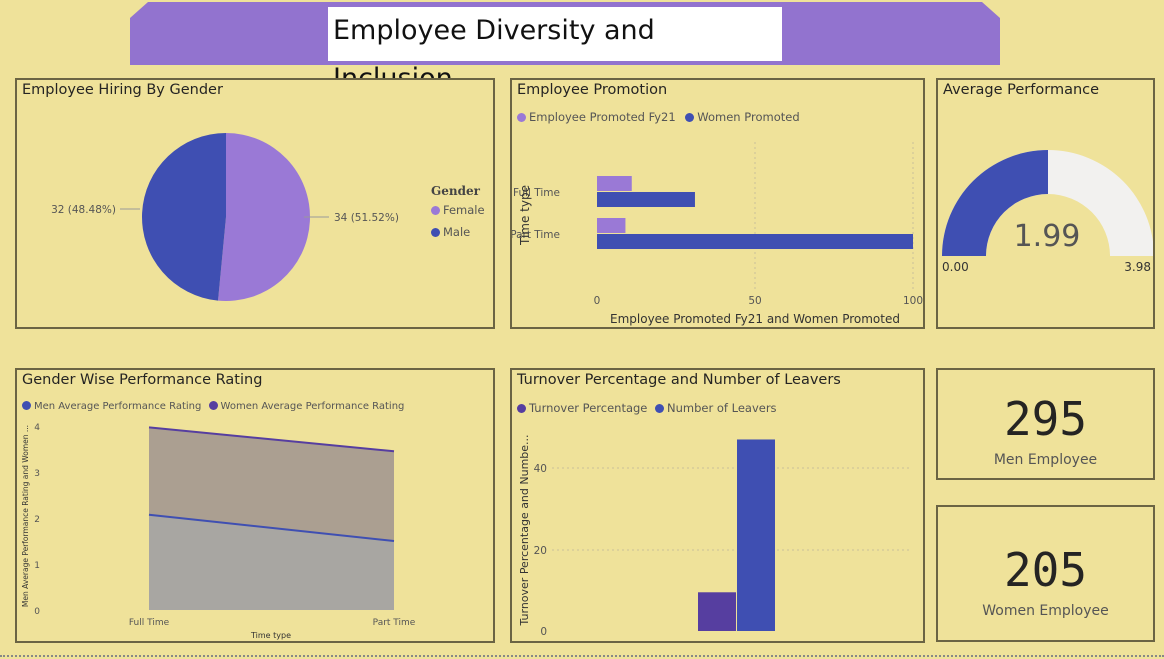 The width and height of the screenshot is (1164, 659). Describe the element at coordinates (435, 210) in the screenshot. I see `female-legend-marker` at that location.